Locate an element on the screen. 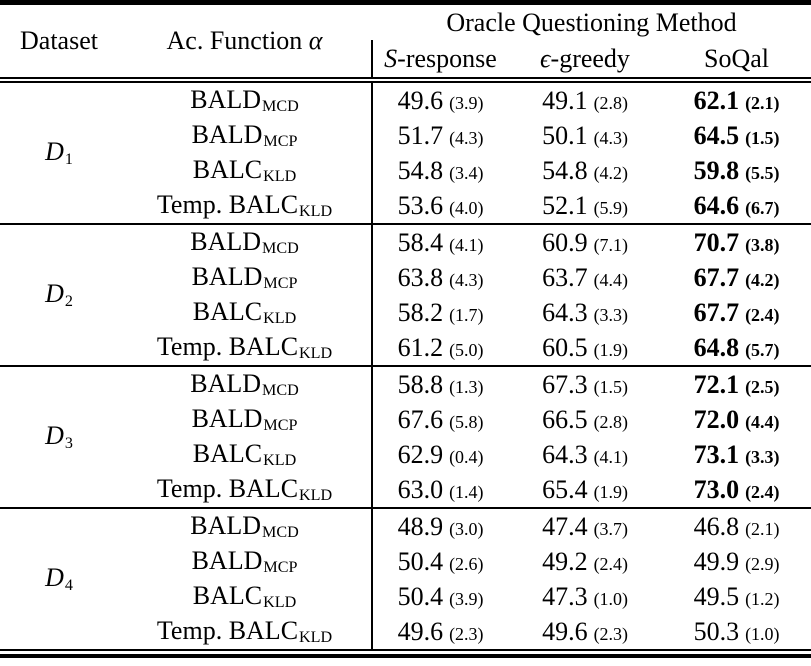  value-cell: 53.6 (4.0) is located at coordinates (439, 206).